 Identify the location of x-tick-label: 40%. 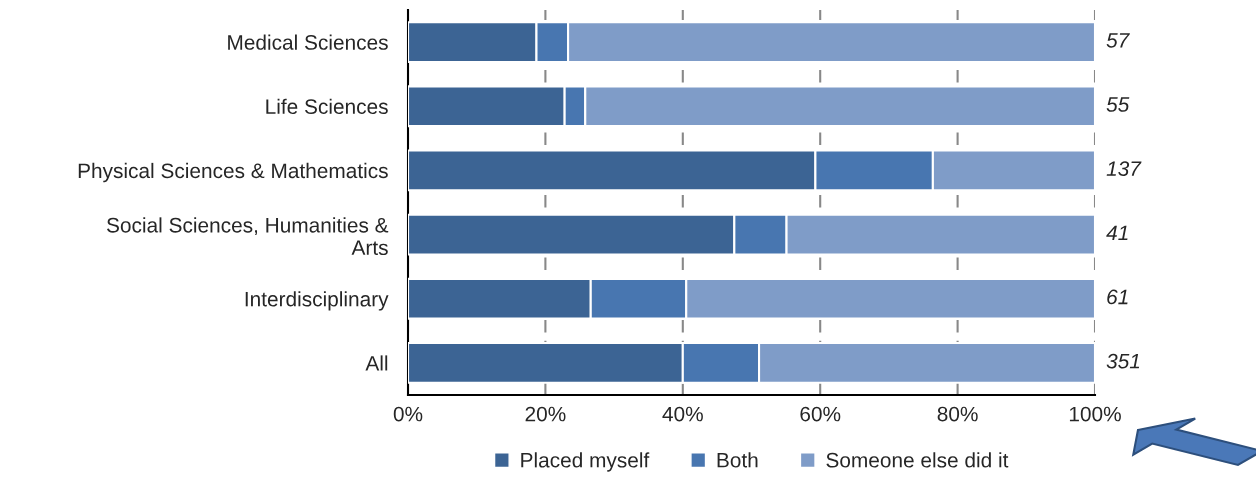
(682, 414).